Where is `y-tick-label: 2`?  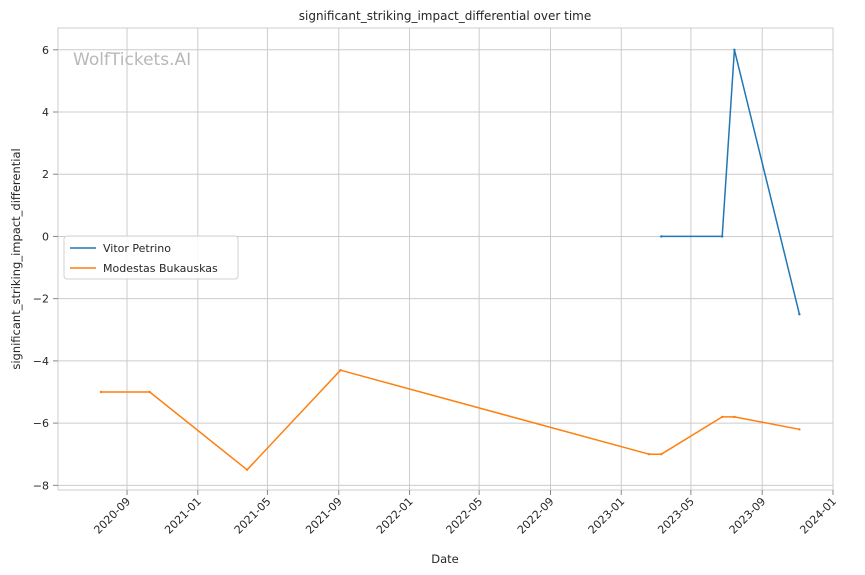
y-tick-label: 2 is located at coordinates (45, 174).